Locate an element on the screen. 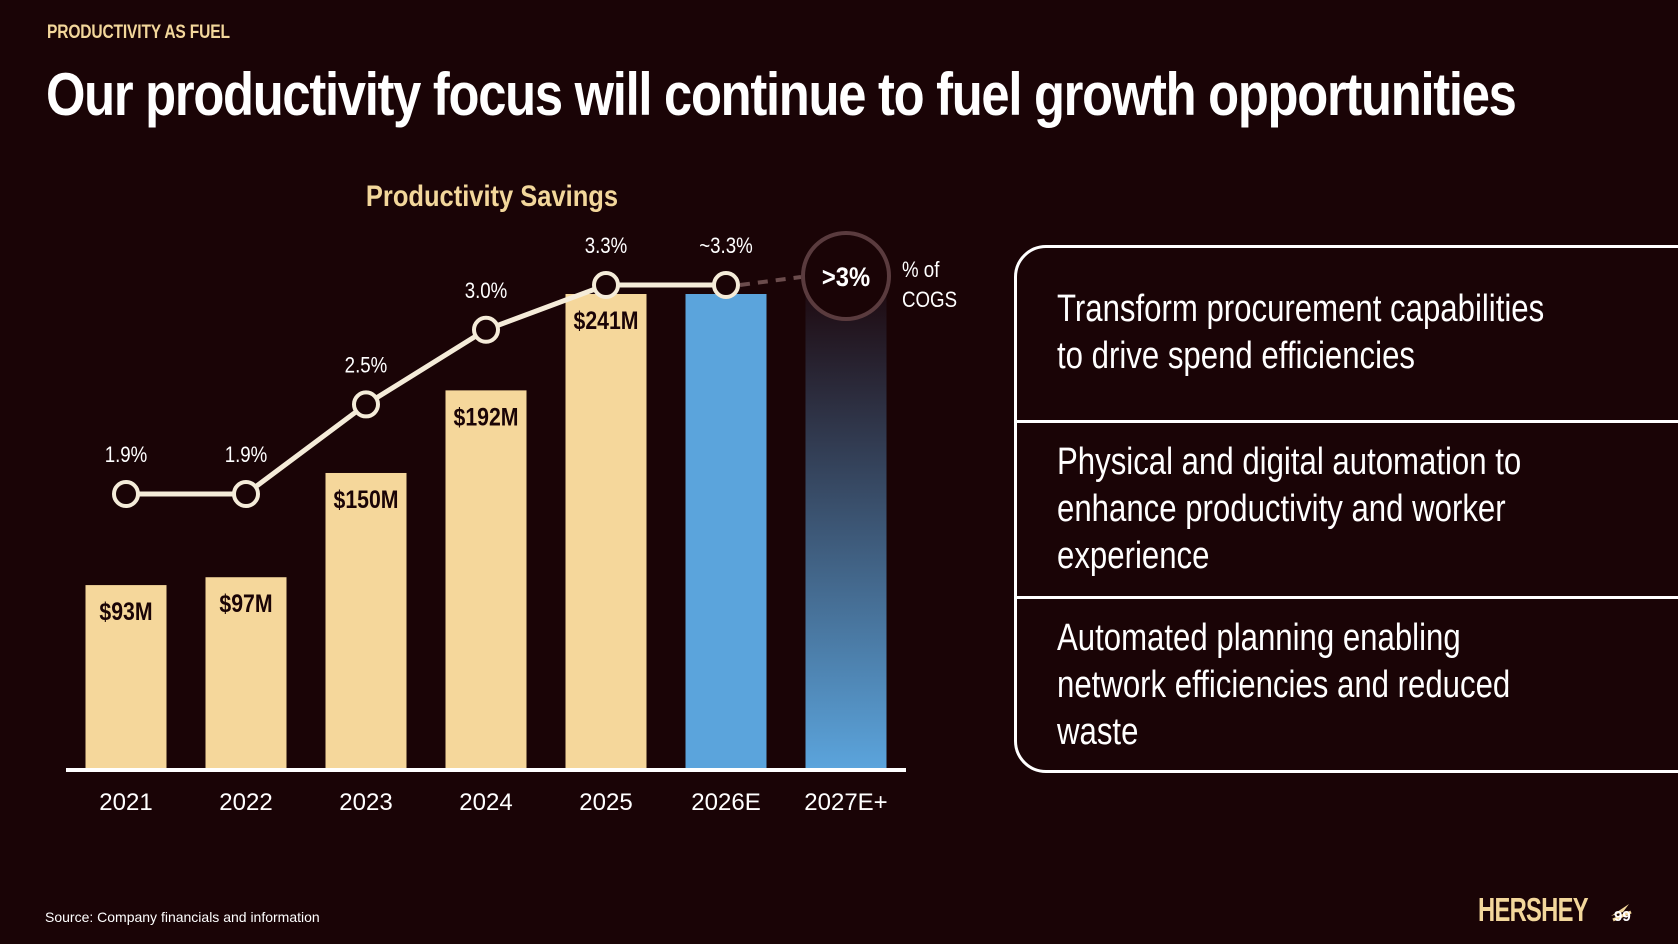  bar-2022 is located at coordinates (246, 672).